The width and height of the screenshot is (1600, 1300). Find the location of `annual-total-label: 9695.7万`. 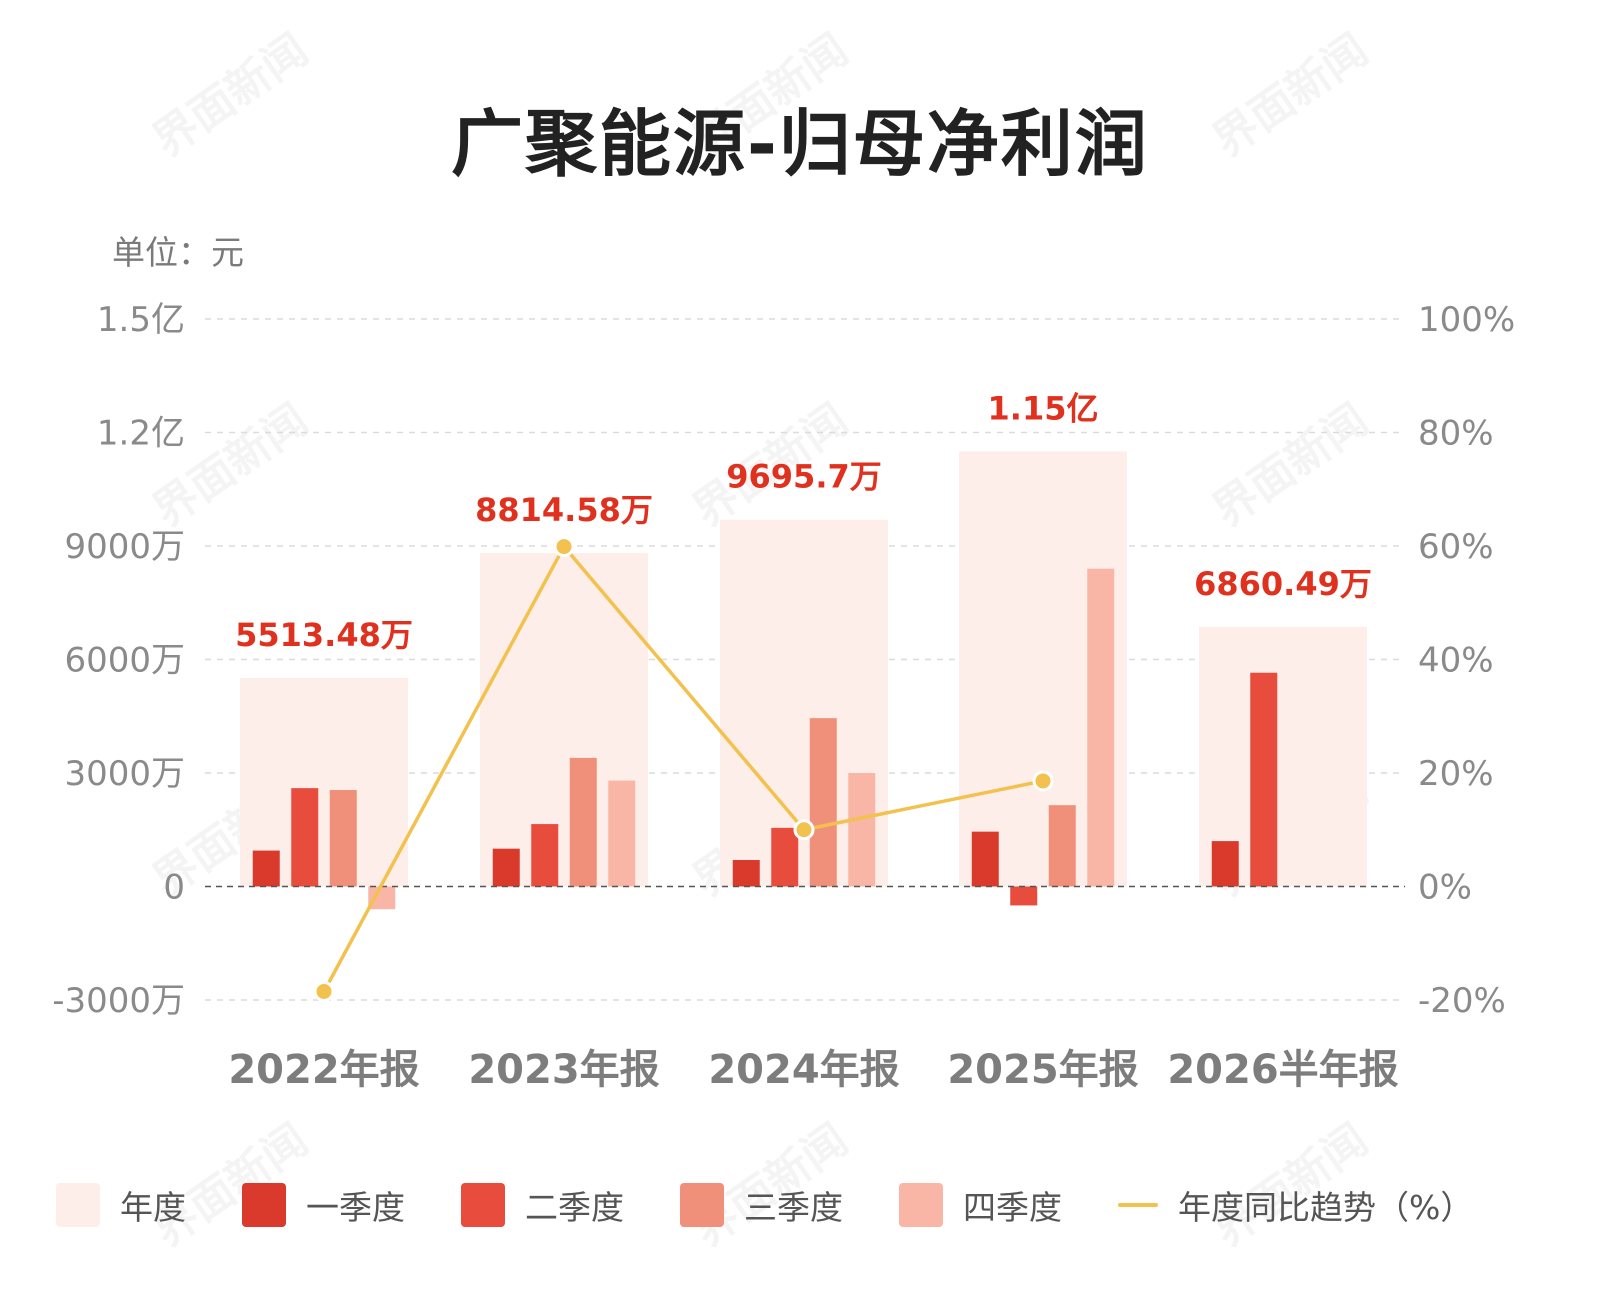

annual-total-label: 9695.7万 is located at coordinates (804, 477).